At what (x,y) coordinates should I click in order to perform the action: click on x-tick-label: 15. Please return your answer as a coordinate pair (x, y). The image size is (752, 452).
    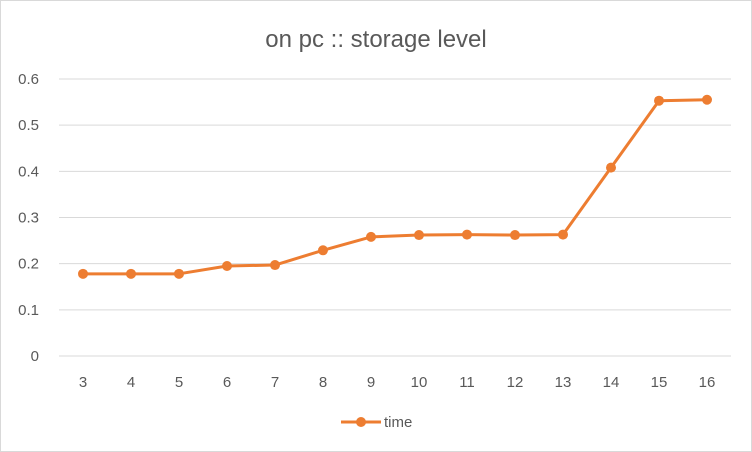
    Looking at the image, I should click on (659, 382).